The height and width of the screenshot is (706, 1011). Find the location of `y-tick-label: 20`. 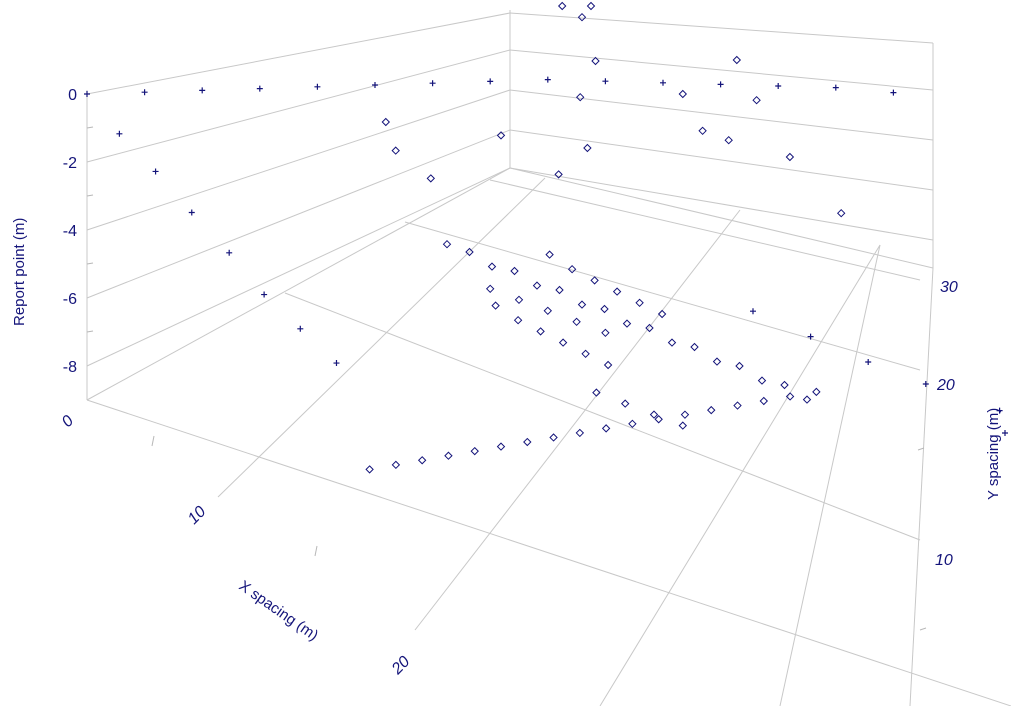

y-tick-label: 20 is located at coordinates (945, 385).